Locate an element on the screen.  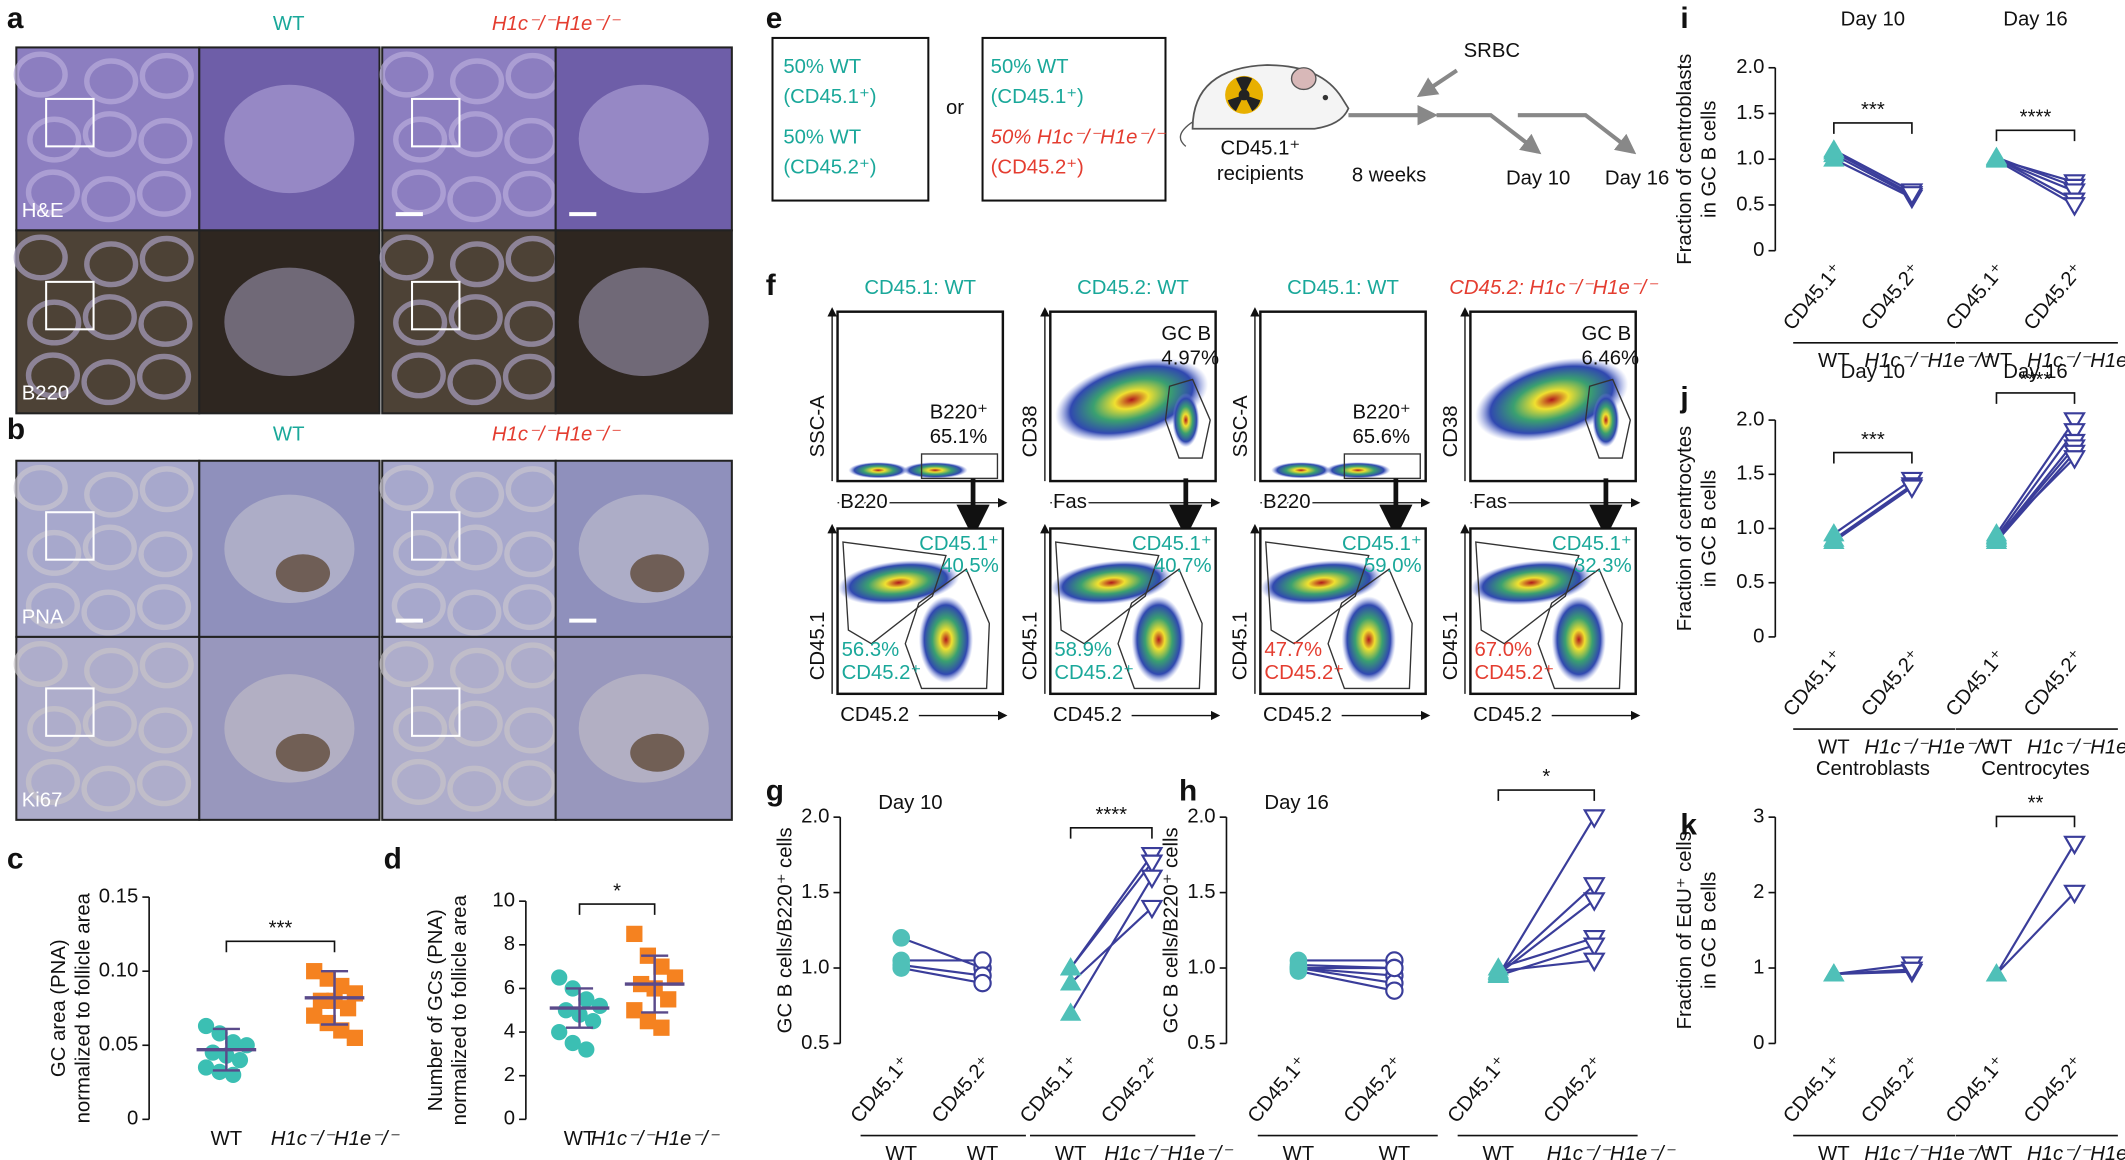
flow-plot is located at coordinates (1343, 611).